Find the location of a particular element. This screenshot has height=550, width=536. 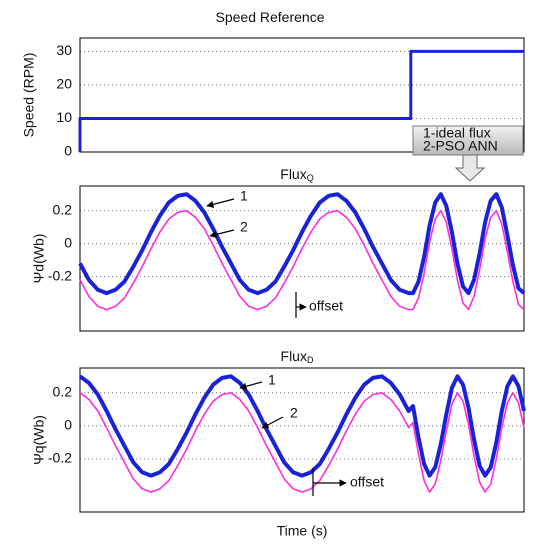

chart-title: FluxQ is located at coordinates (296, 175).